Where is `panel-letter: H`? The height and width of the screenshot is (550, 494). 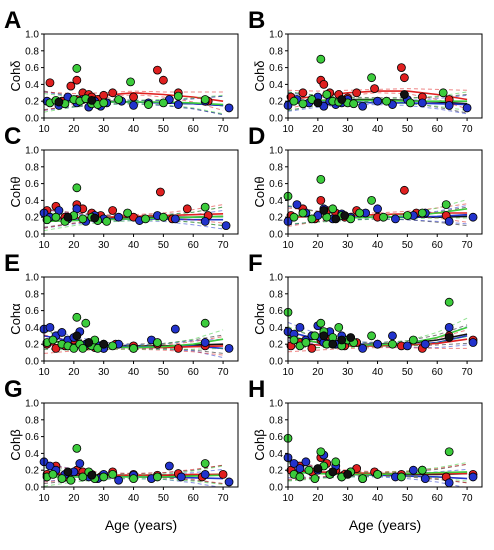
panel-letter: H is located at coordinates (256, 389).